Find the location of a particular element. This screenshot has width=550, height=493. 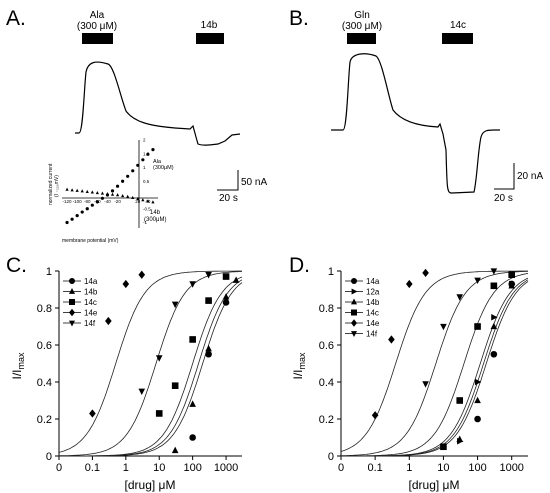

c-y-label-sub: max is located at coordinates (21, 361).